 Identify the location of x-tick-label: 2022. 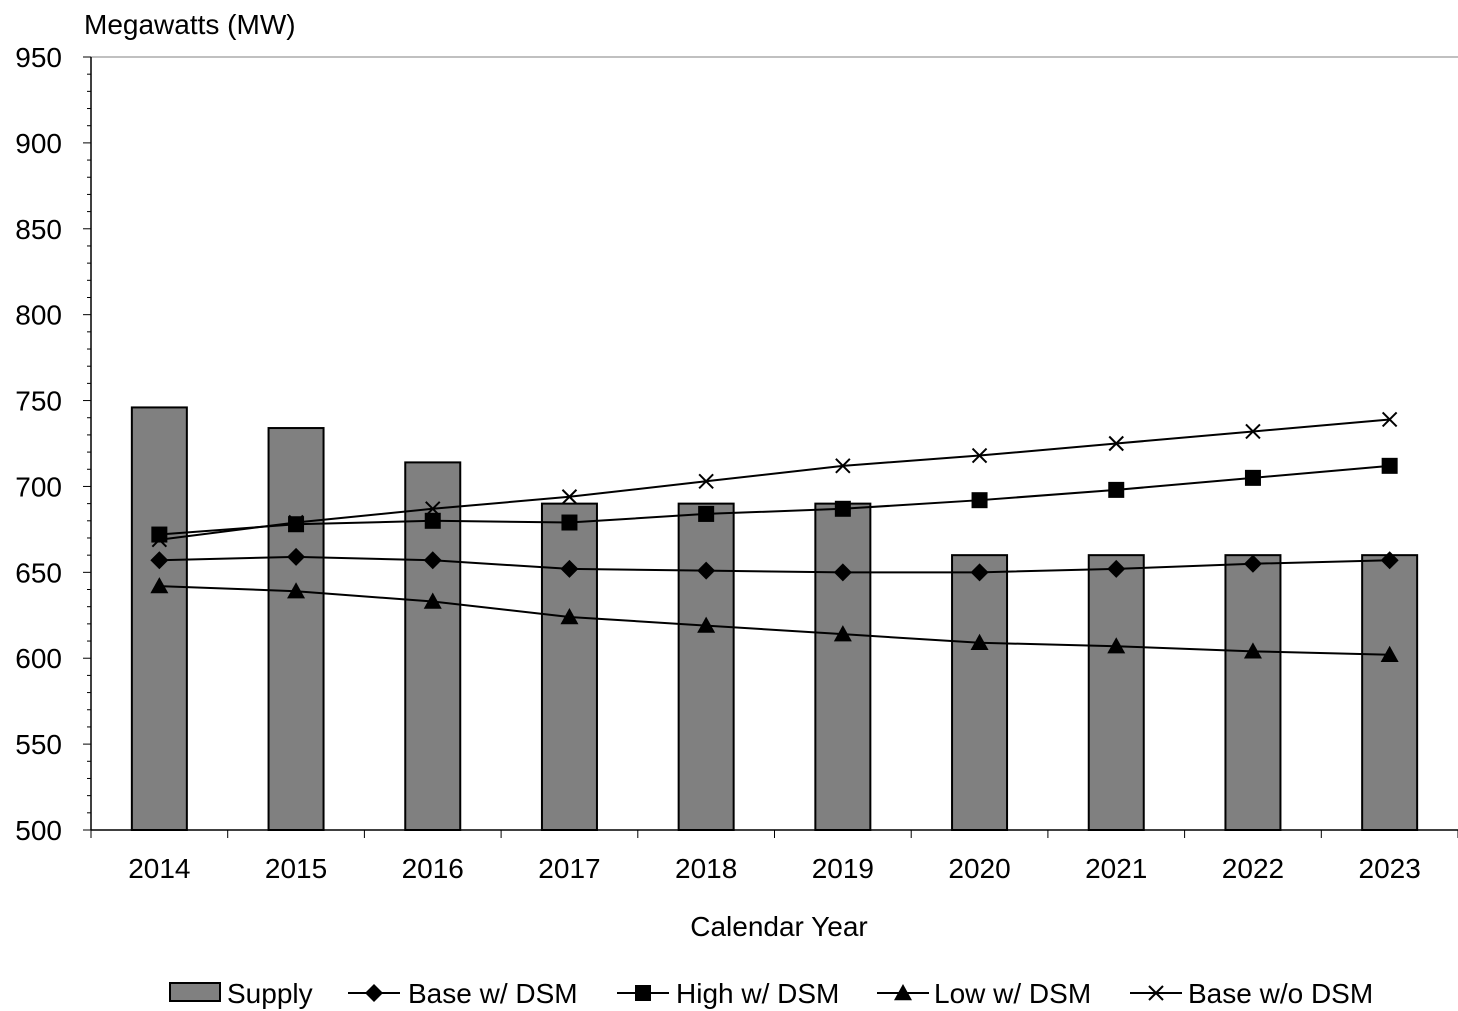
(1253, 868).